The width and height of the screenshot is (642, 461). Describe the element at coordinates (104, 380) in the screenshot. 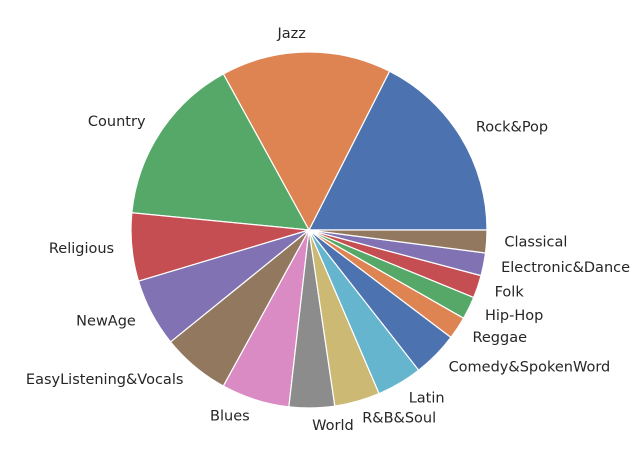

I see `pie-slice-label-5: EasyListening&Vocals` at that location.